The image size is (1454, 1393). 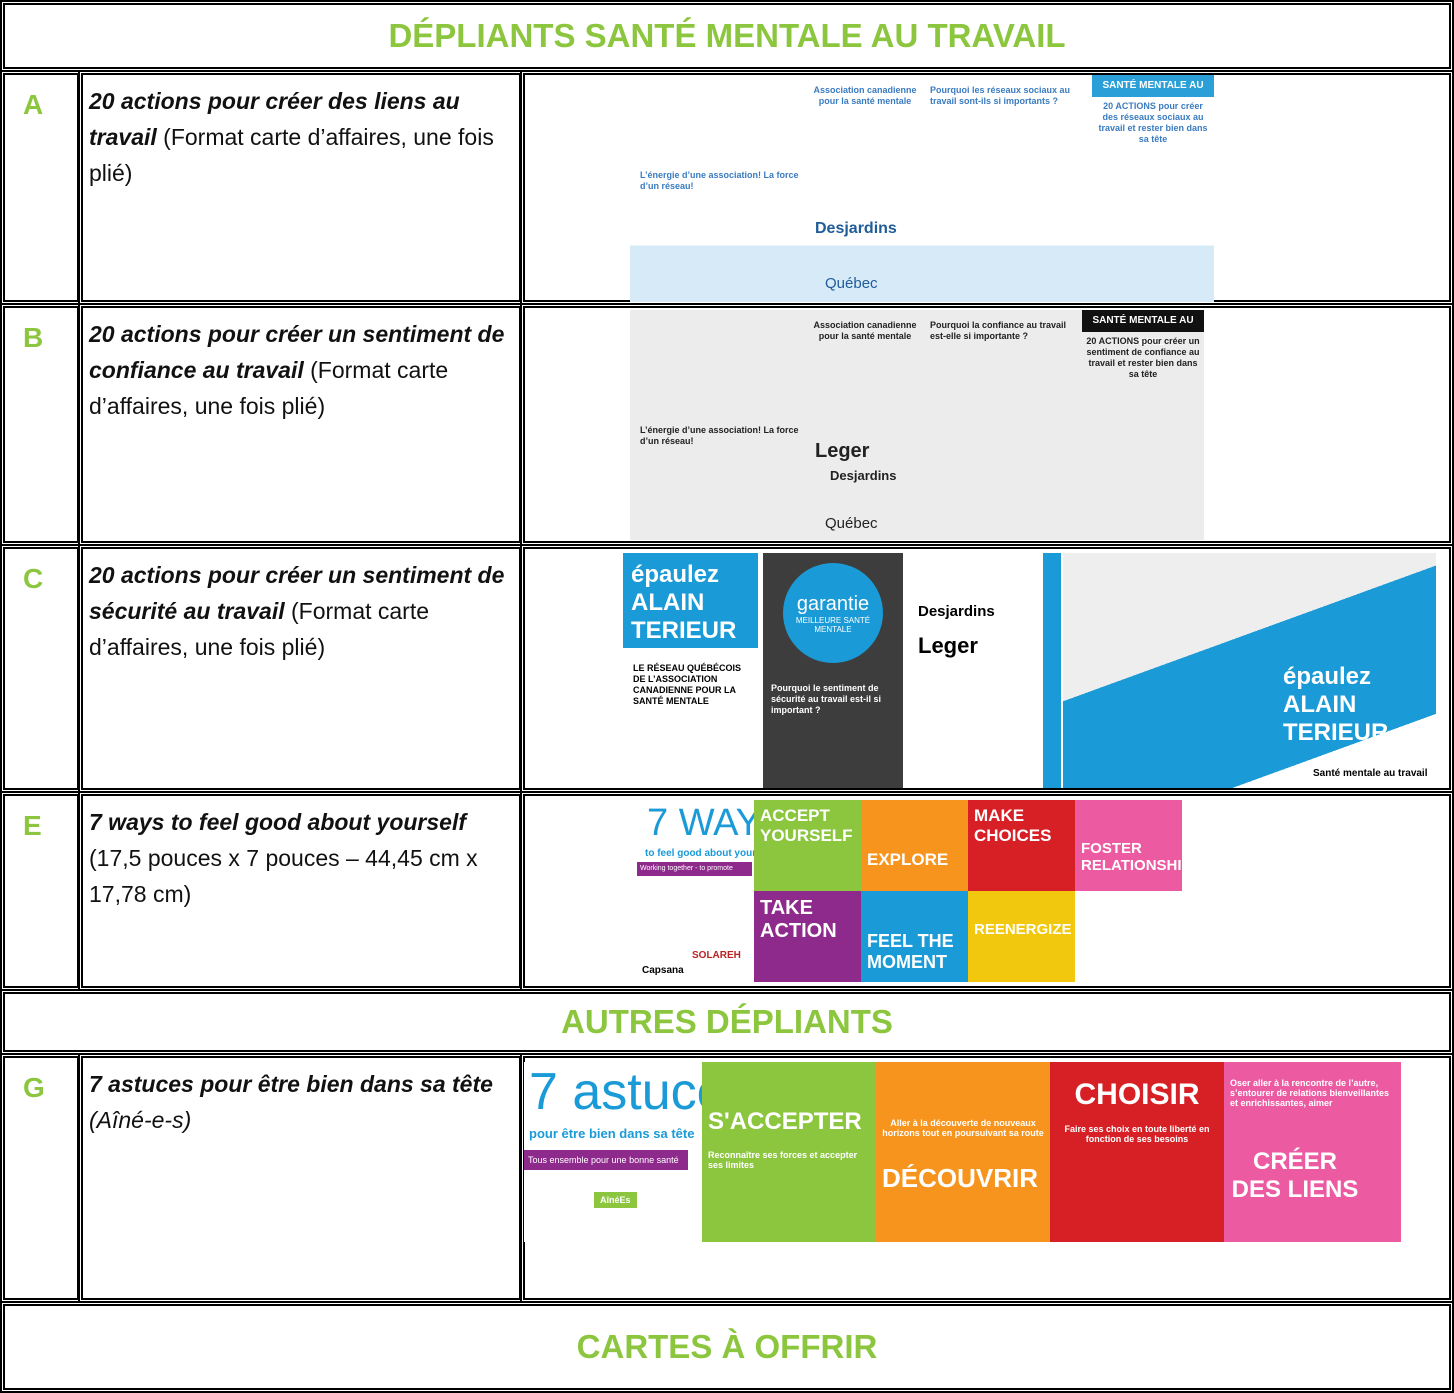 What do you see at coordinates (41, 1178) in the screenshot?
I see `row-letter: G` at bounding box center [41, 1178].